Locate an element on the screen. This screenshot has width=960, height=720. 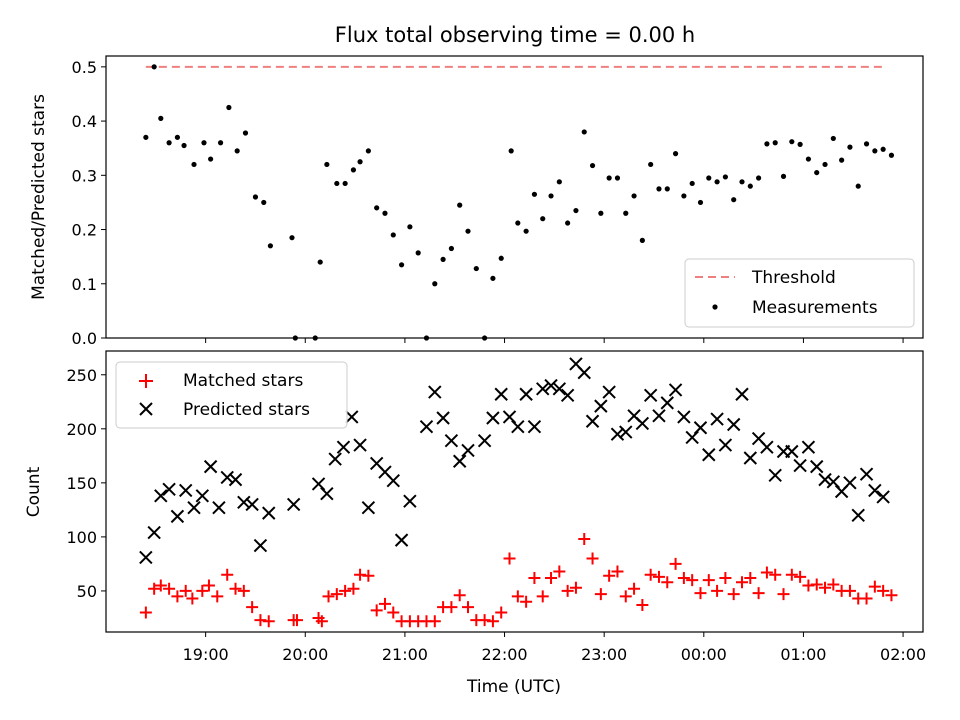
count-y-tick-label: 100 is located at coordinates (81, 537).